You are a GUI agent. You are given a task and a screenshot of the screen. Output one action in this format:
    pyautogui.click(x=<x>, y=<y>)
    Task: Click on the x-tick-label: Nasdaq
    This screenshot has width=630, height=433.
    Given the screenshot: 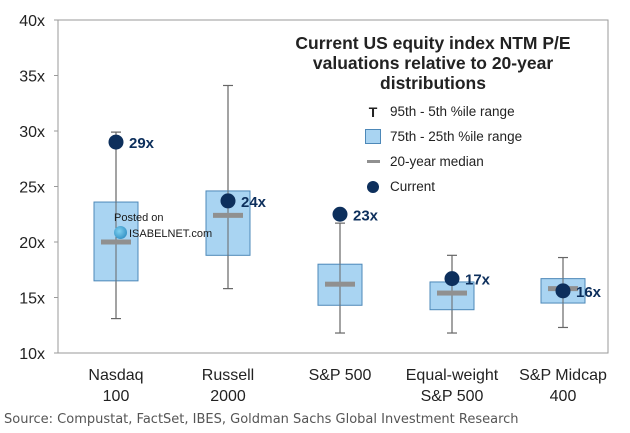 What is the action you would take?
    pyautogui.click(x=115, y=375)
    